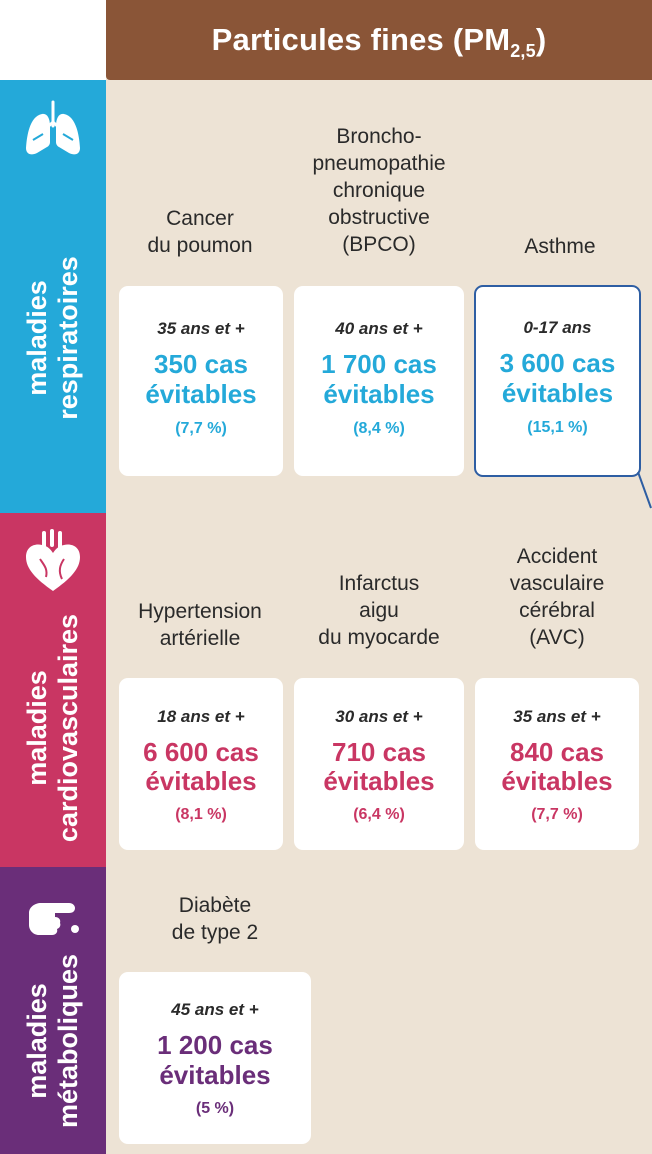  I want to click on card-count: 6 600 cas, so click(201, 752).